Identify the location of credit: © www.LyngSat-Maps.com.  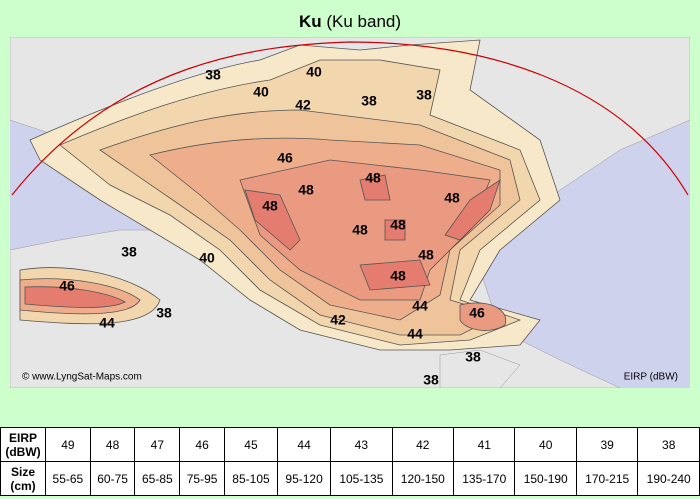
(82, 377).